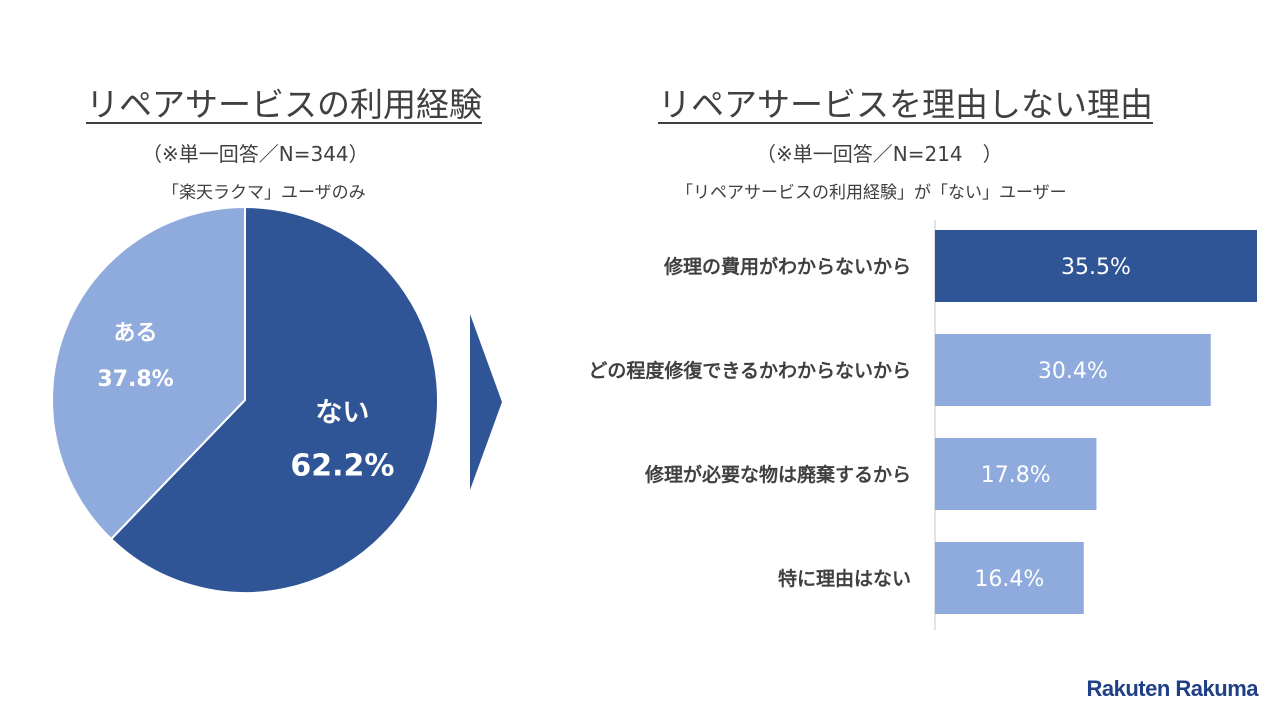  I want to click on bar-value-label-1: 35.5%, so click(1096, 267).